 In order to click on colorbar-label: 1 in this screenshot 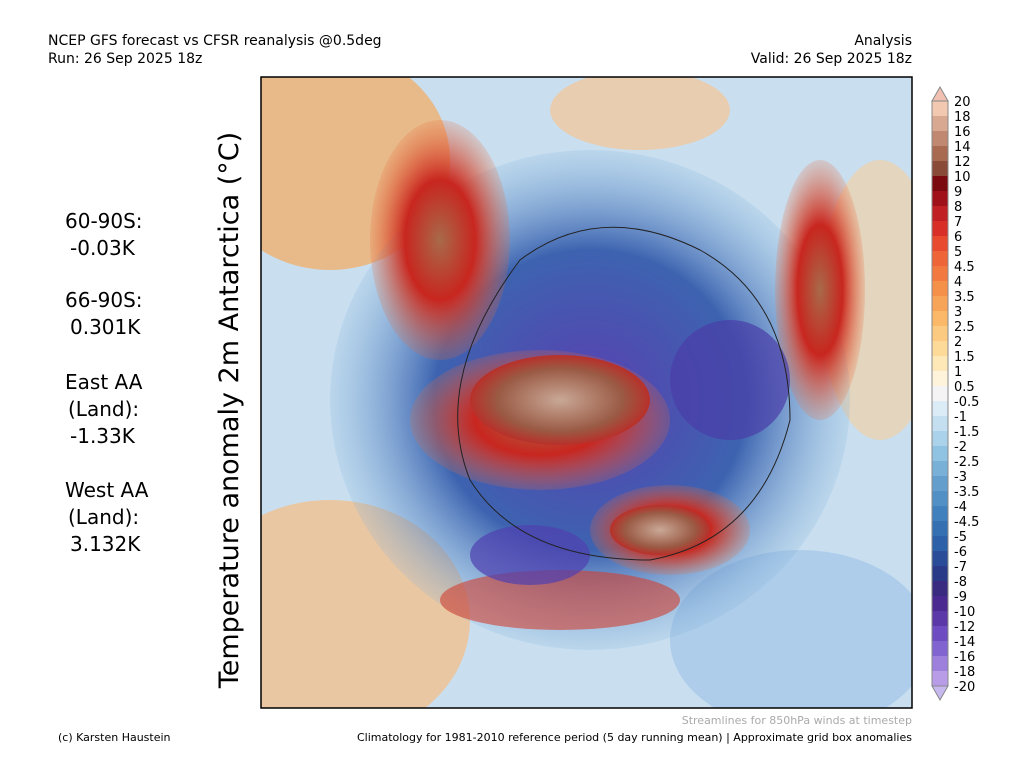, I will do `click(958, 372)`.